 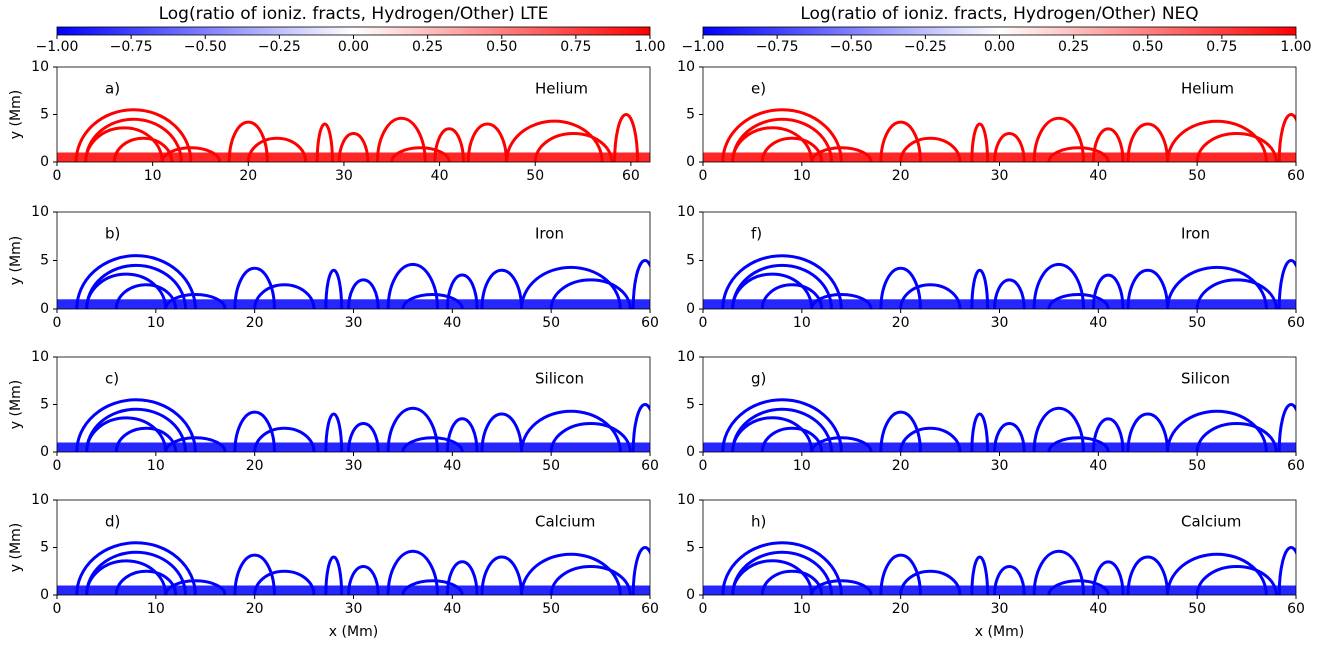 What do you see at coordinates (57, 47) in the screenshot?
I see `colorbar-tick-label: −1.00` at bounding box center [57, 47].